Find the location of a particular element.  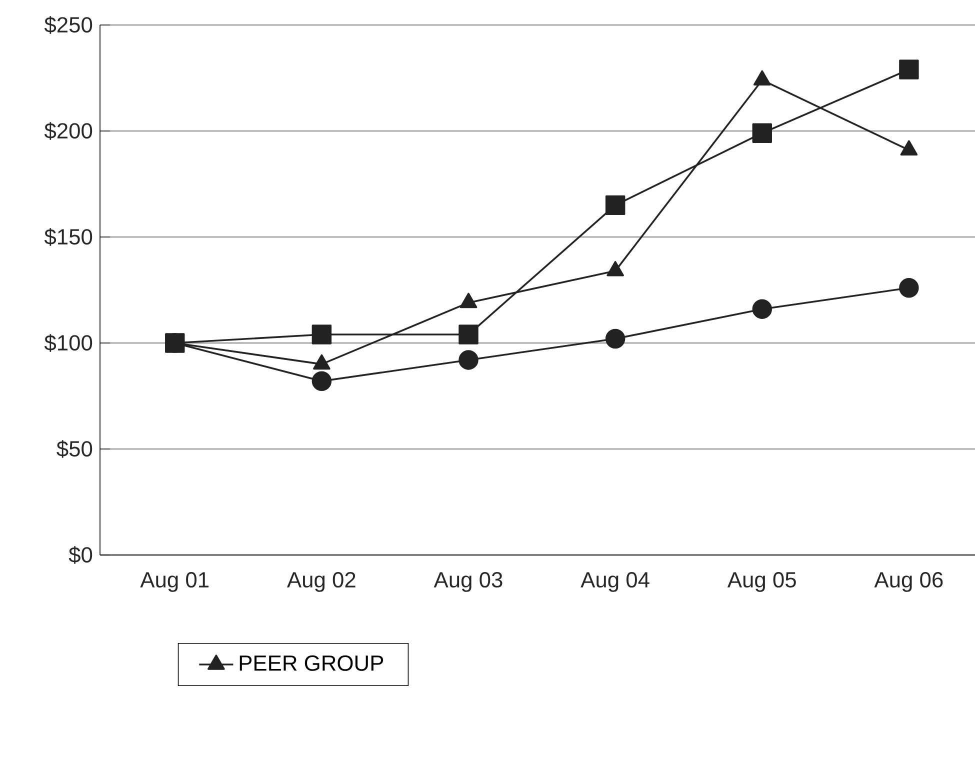

x-tick-label: Aug 02 is located at coordinates (321, 582).